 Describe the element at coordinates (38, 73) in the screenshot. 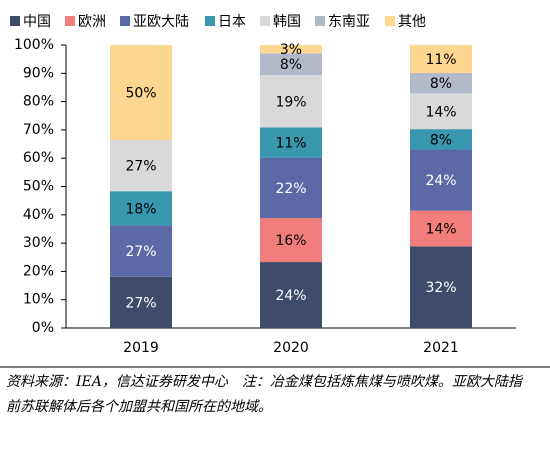

I see `y-tick-label: 90%` at that location.